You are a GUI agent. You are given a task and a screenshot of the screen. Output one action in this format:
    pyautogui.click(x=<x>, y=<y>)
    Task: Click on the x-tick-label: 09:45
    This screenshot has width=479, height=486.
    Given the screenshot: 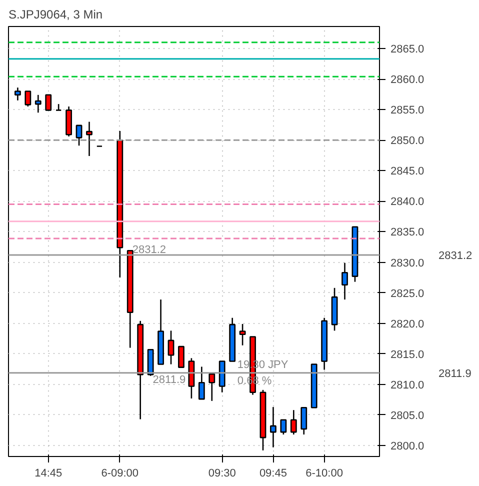 What is the action you would take?
    pyautogui.click(x=273, y=474)
    